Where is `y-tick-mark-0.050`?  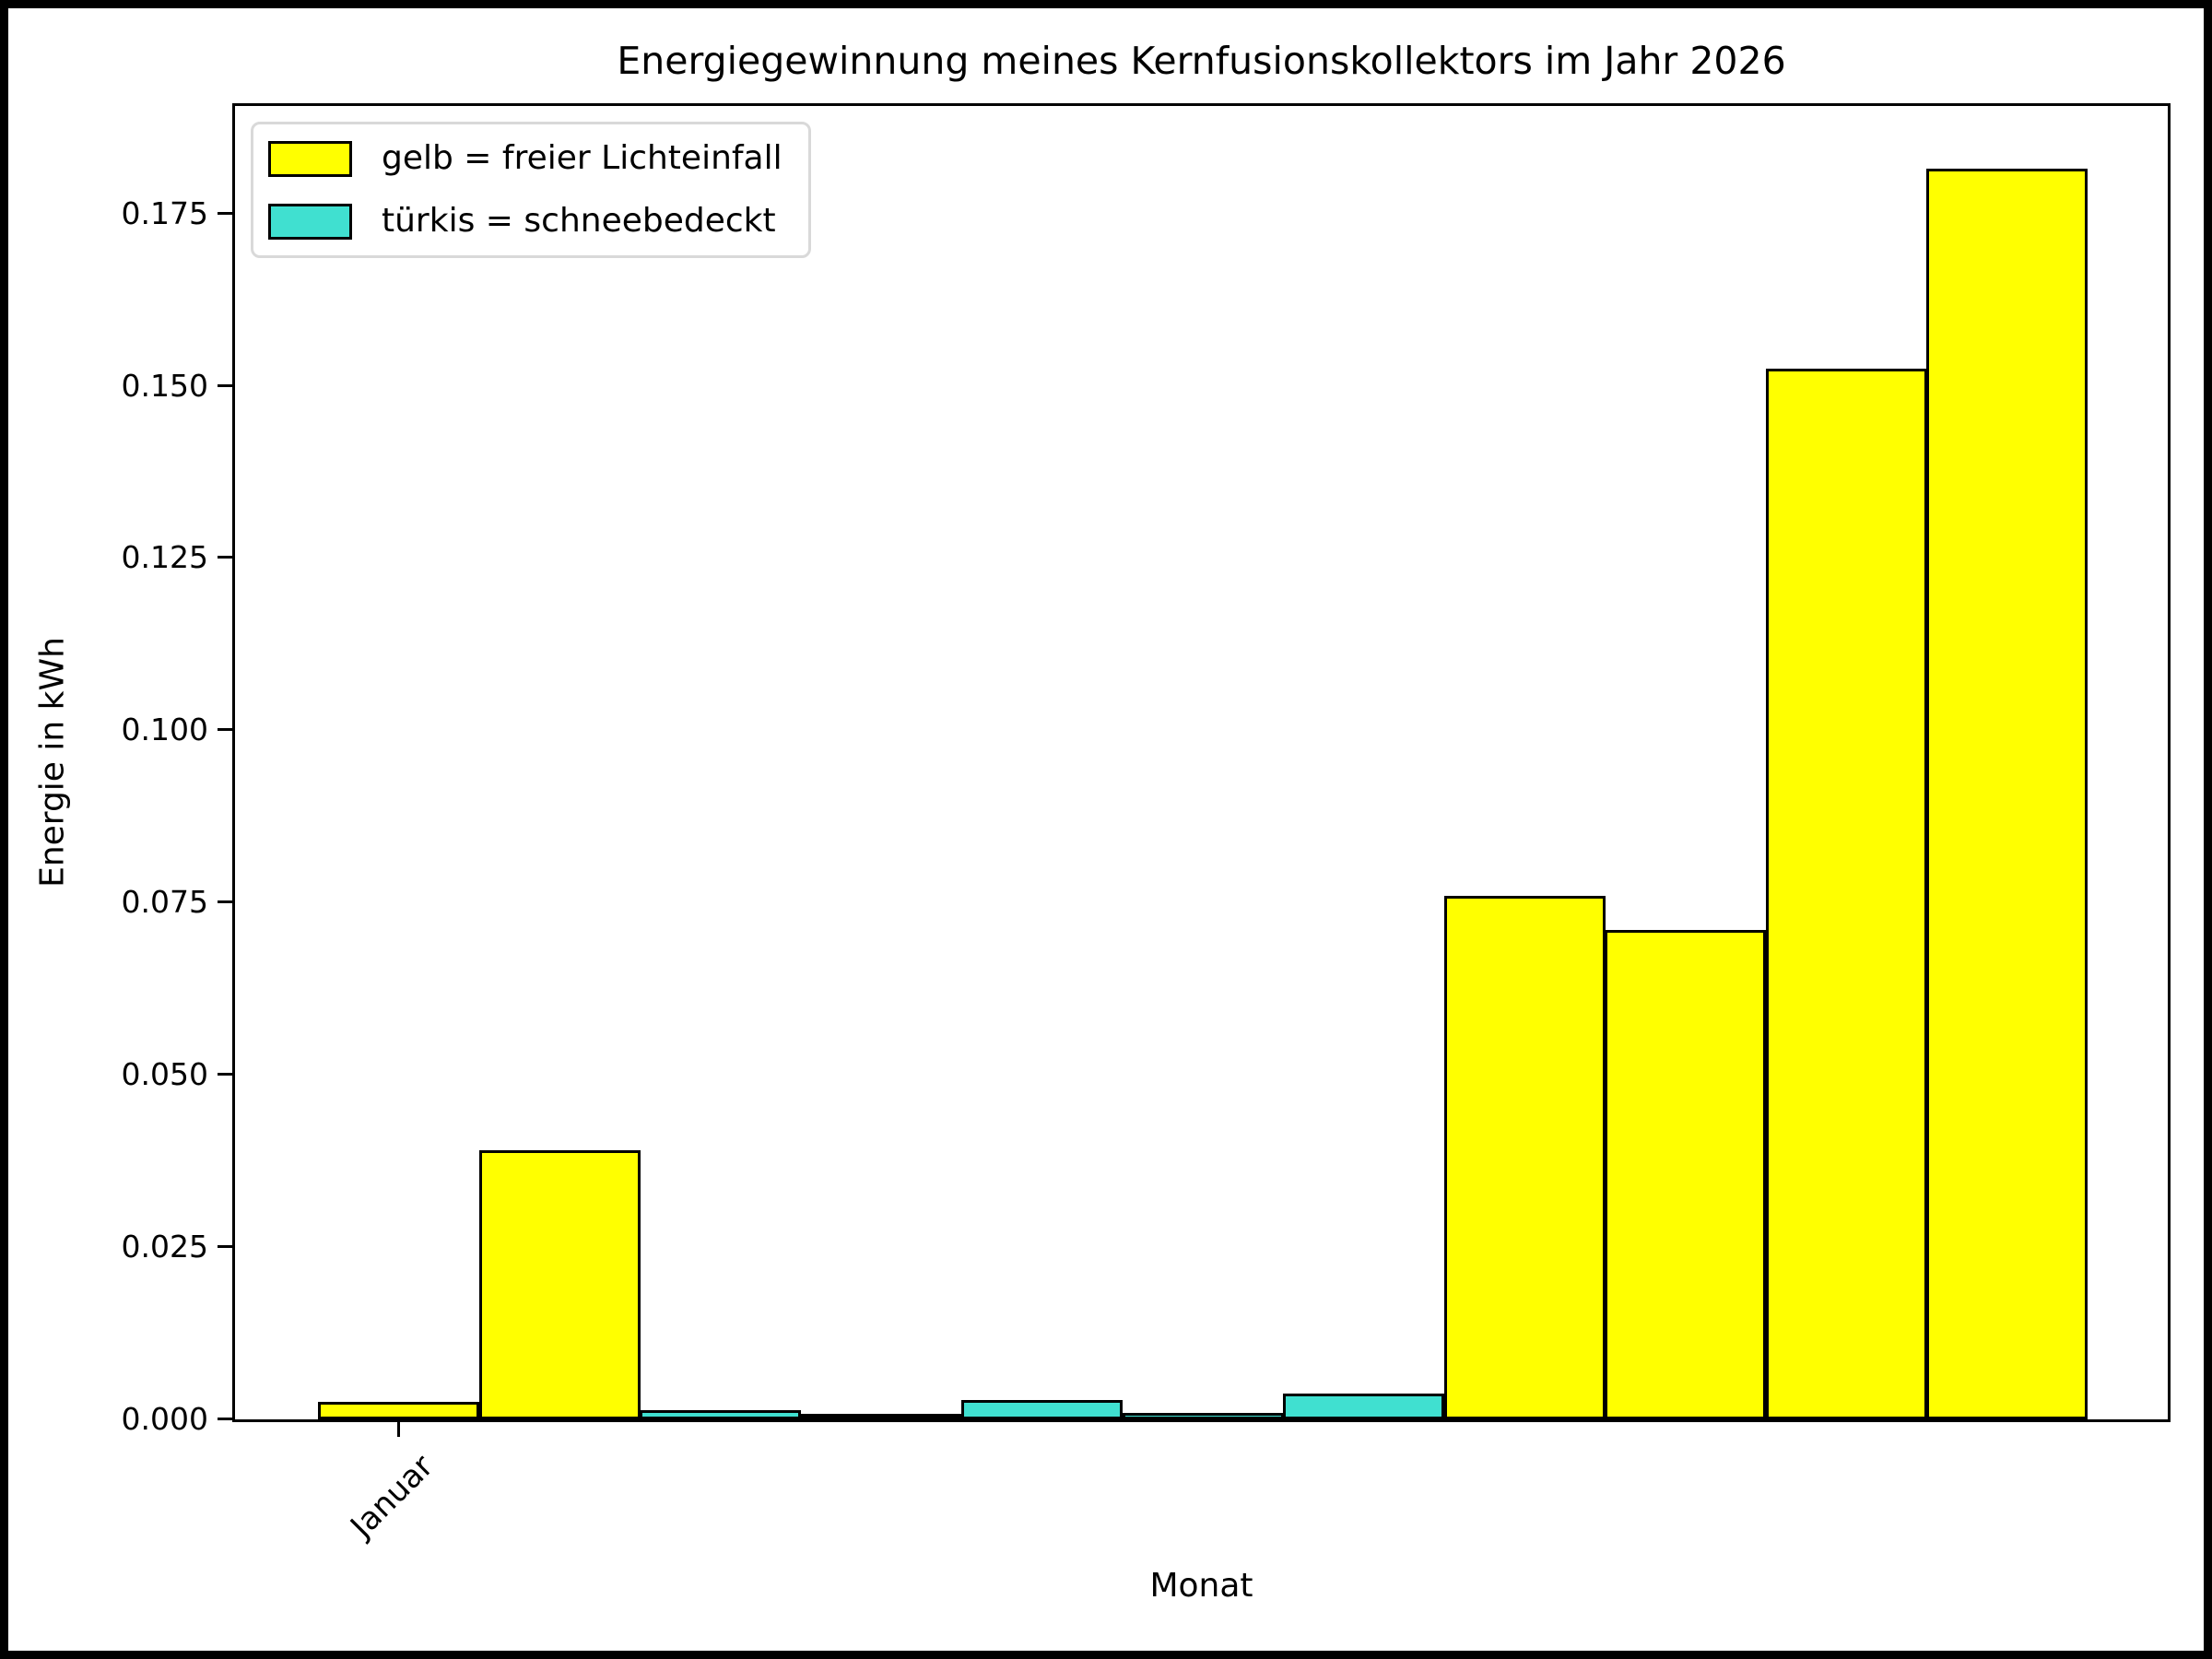
y-tick-mark-0.050 is located at coordinates (225, 1074).